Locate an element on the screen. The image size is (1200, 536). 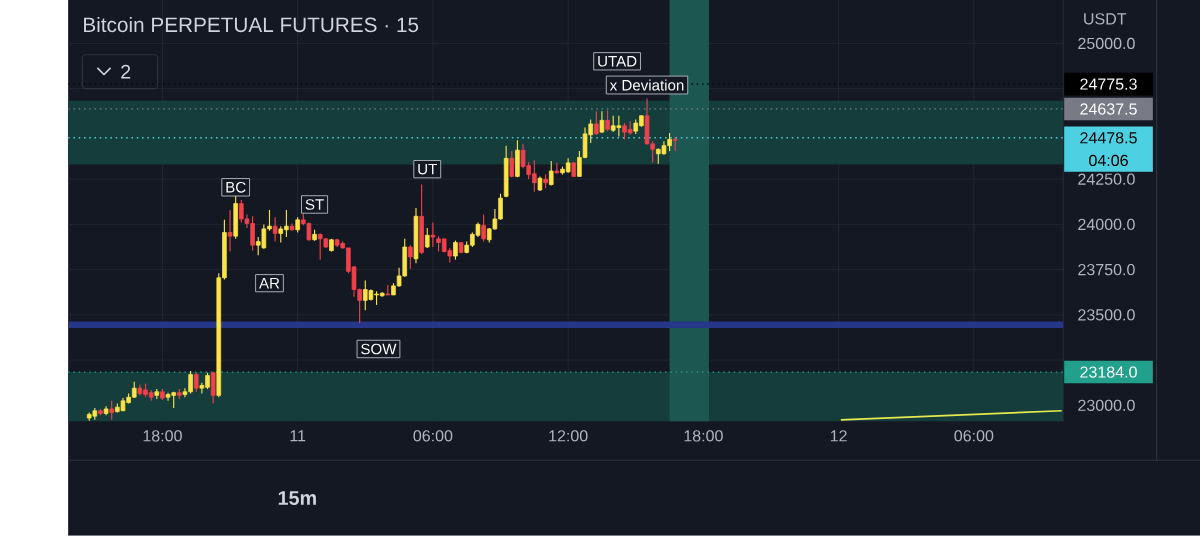
annotation: AR is located at coordinates (269, 283).